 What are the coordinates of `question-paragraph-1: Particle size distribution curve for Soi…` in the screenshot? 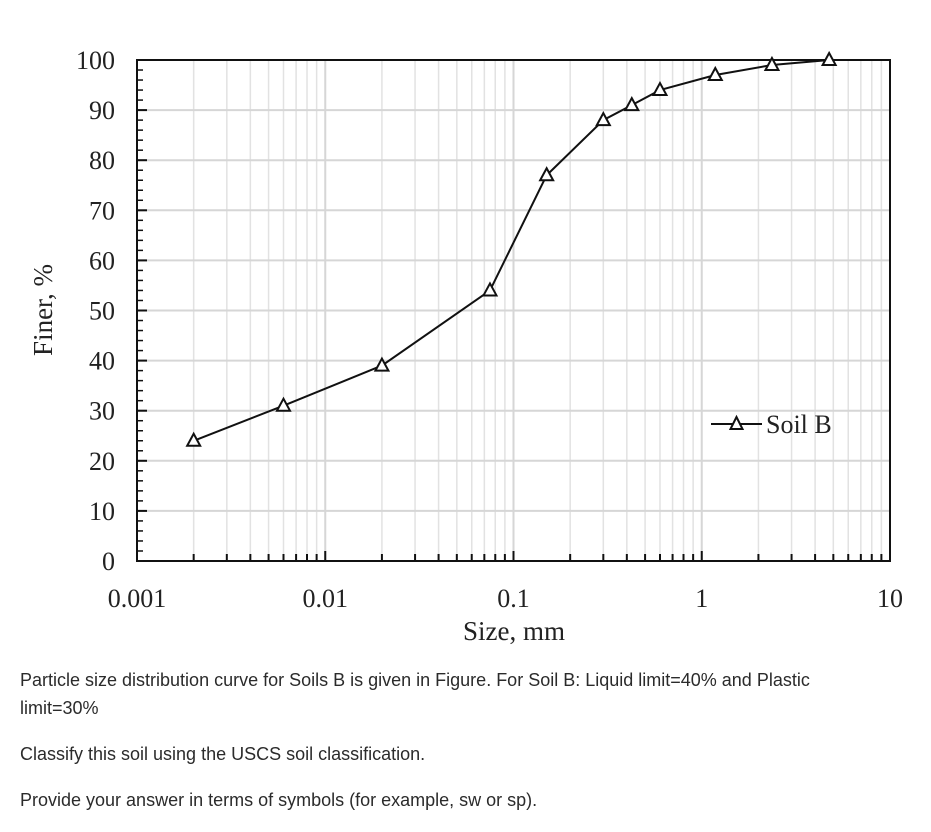 It's located at (415, 694).